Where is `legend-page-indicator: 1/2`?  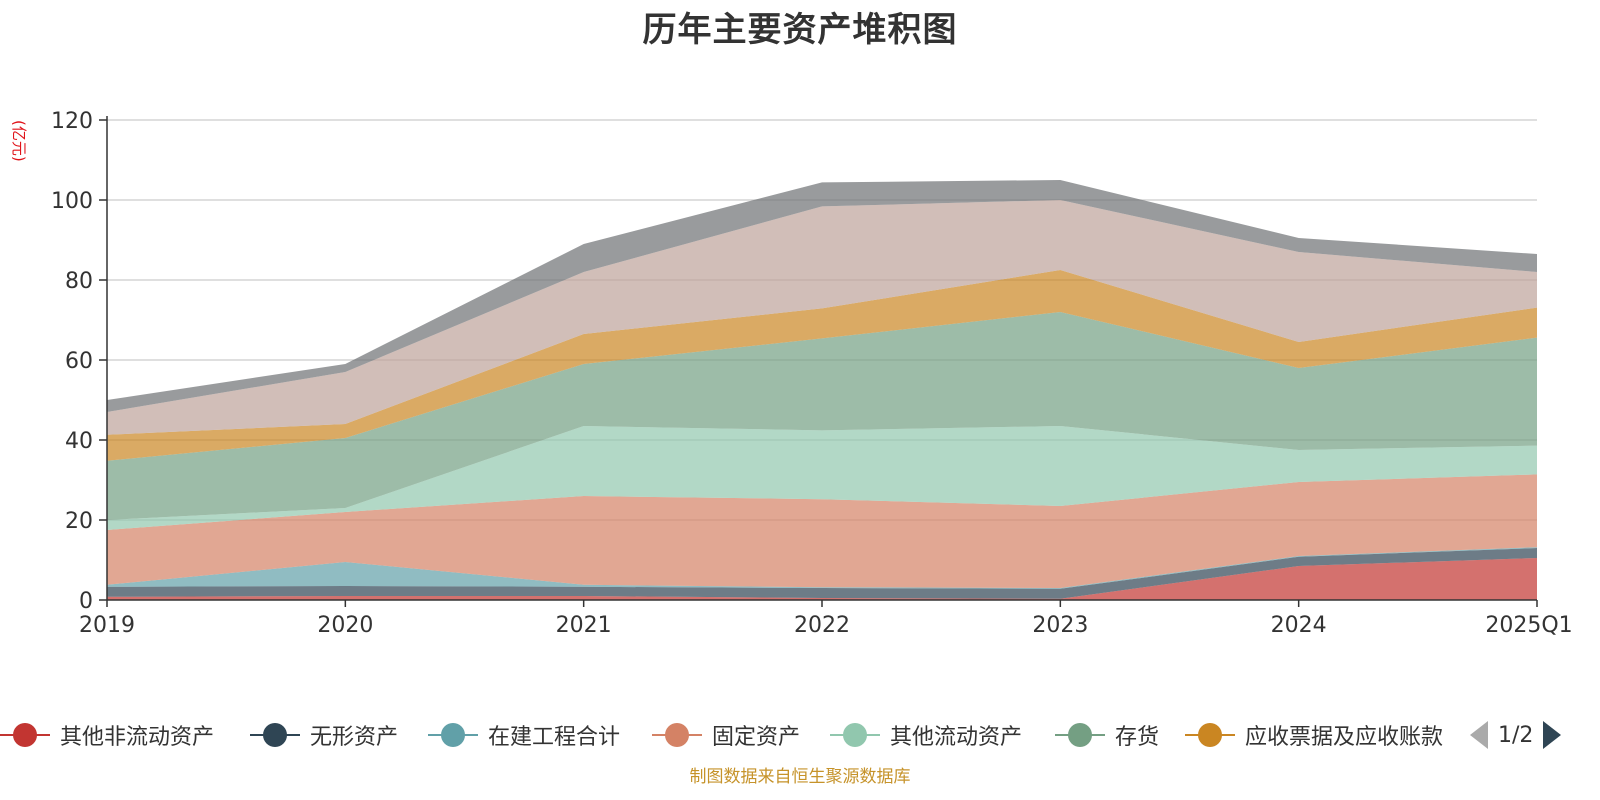
legend-page-indicator: 1/2 is located at coordinates (1516, 735).